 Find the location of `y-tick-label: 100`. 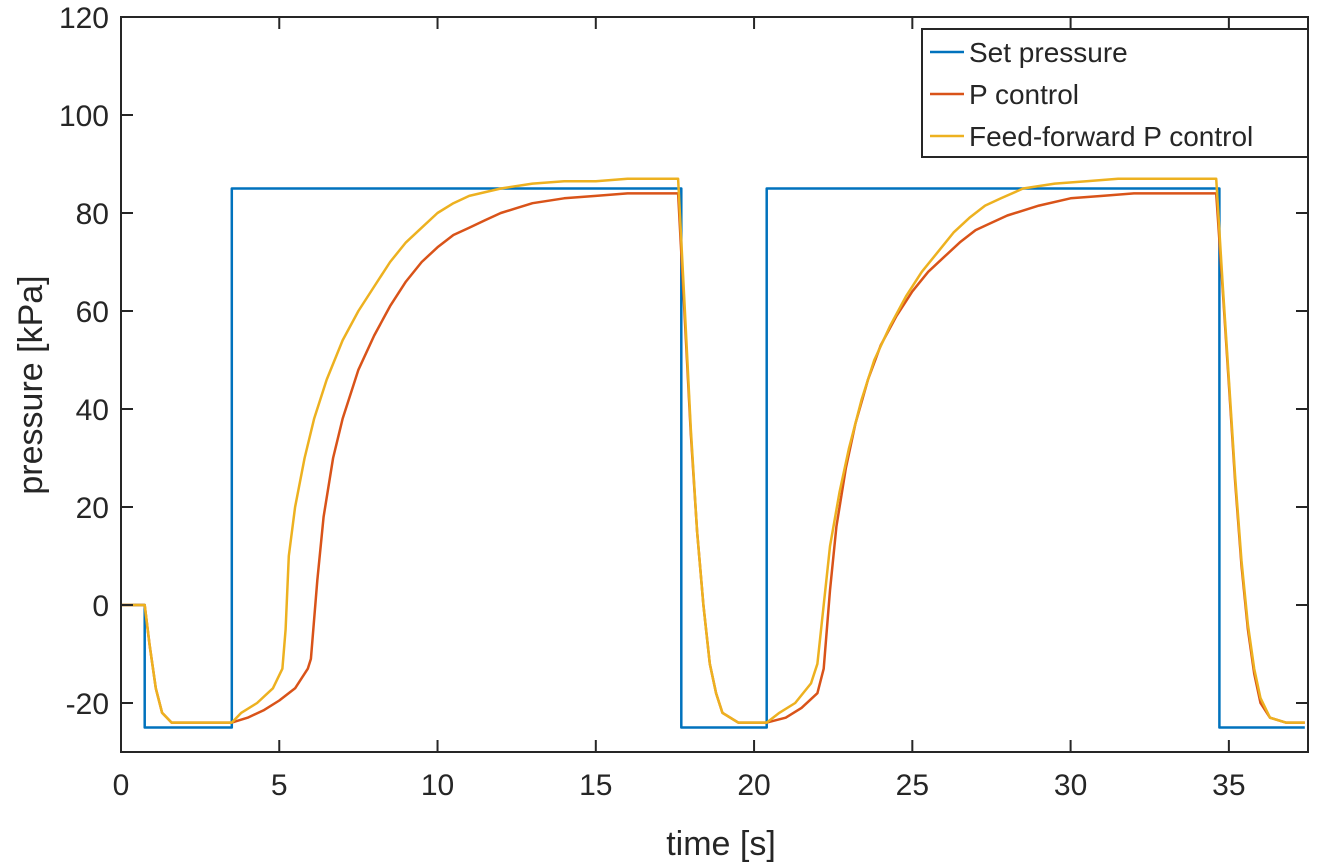

y-tick-label: 100 is located at coordinates (84, 116).